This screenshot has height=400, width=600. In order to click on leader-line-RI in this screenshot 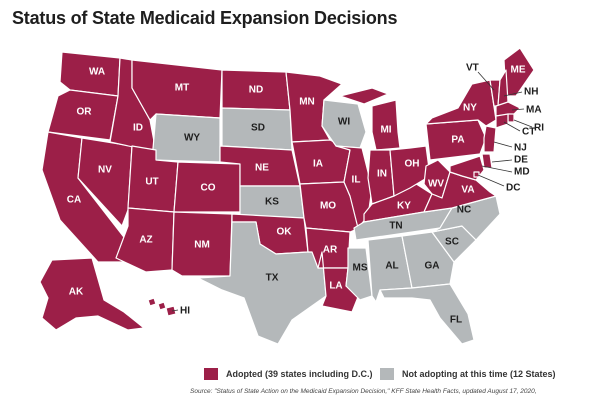, I will do `click(523, 123)`.